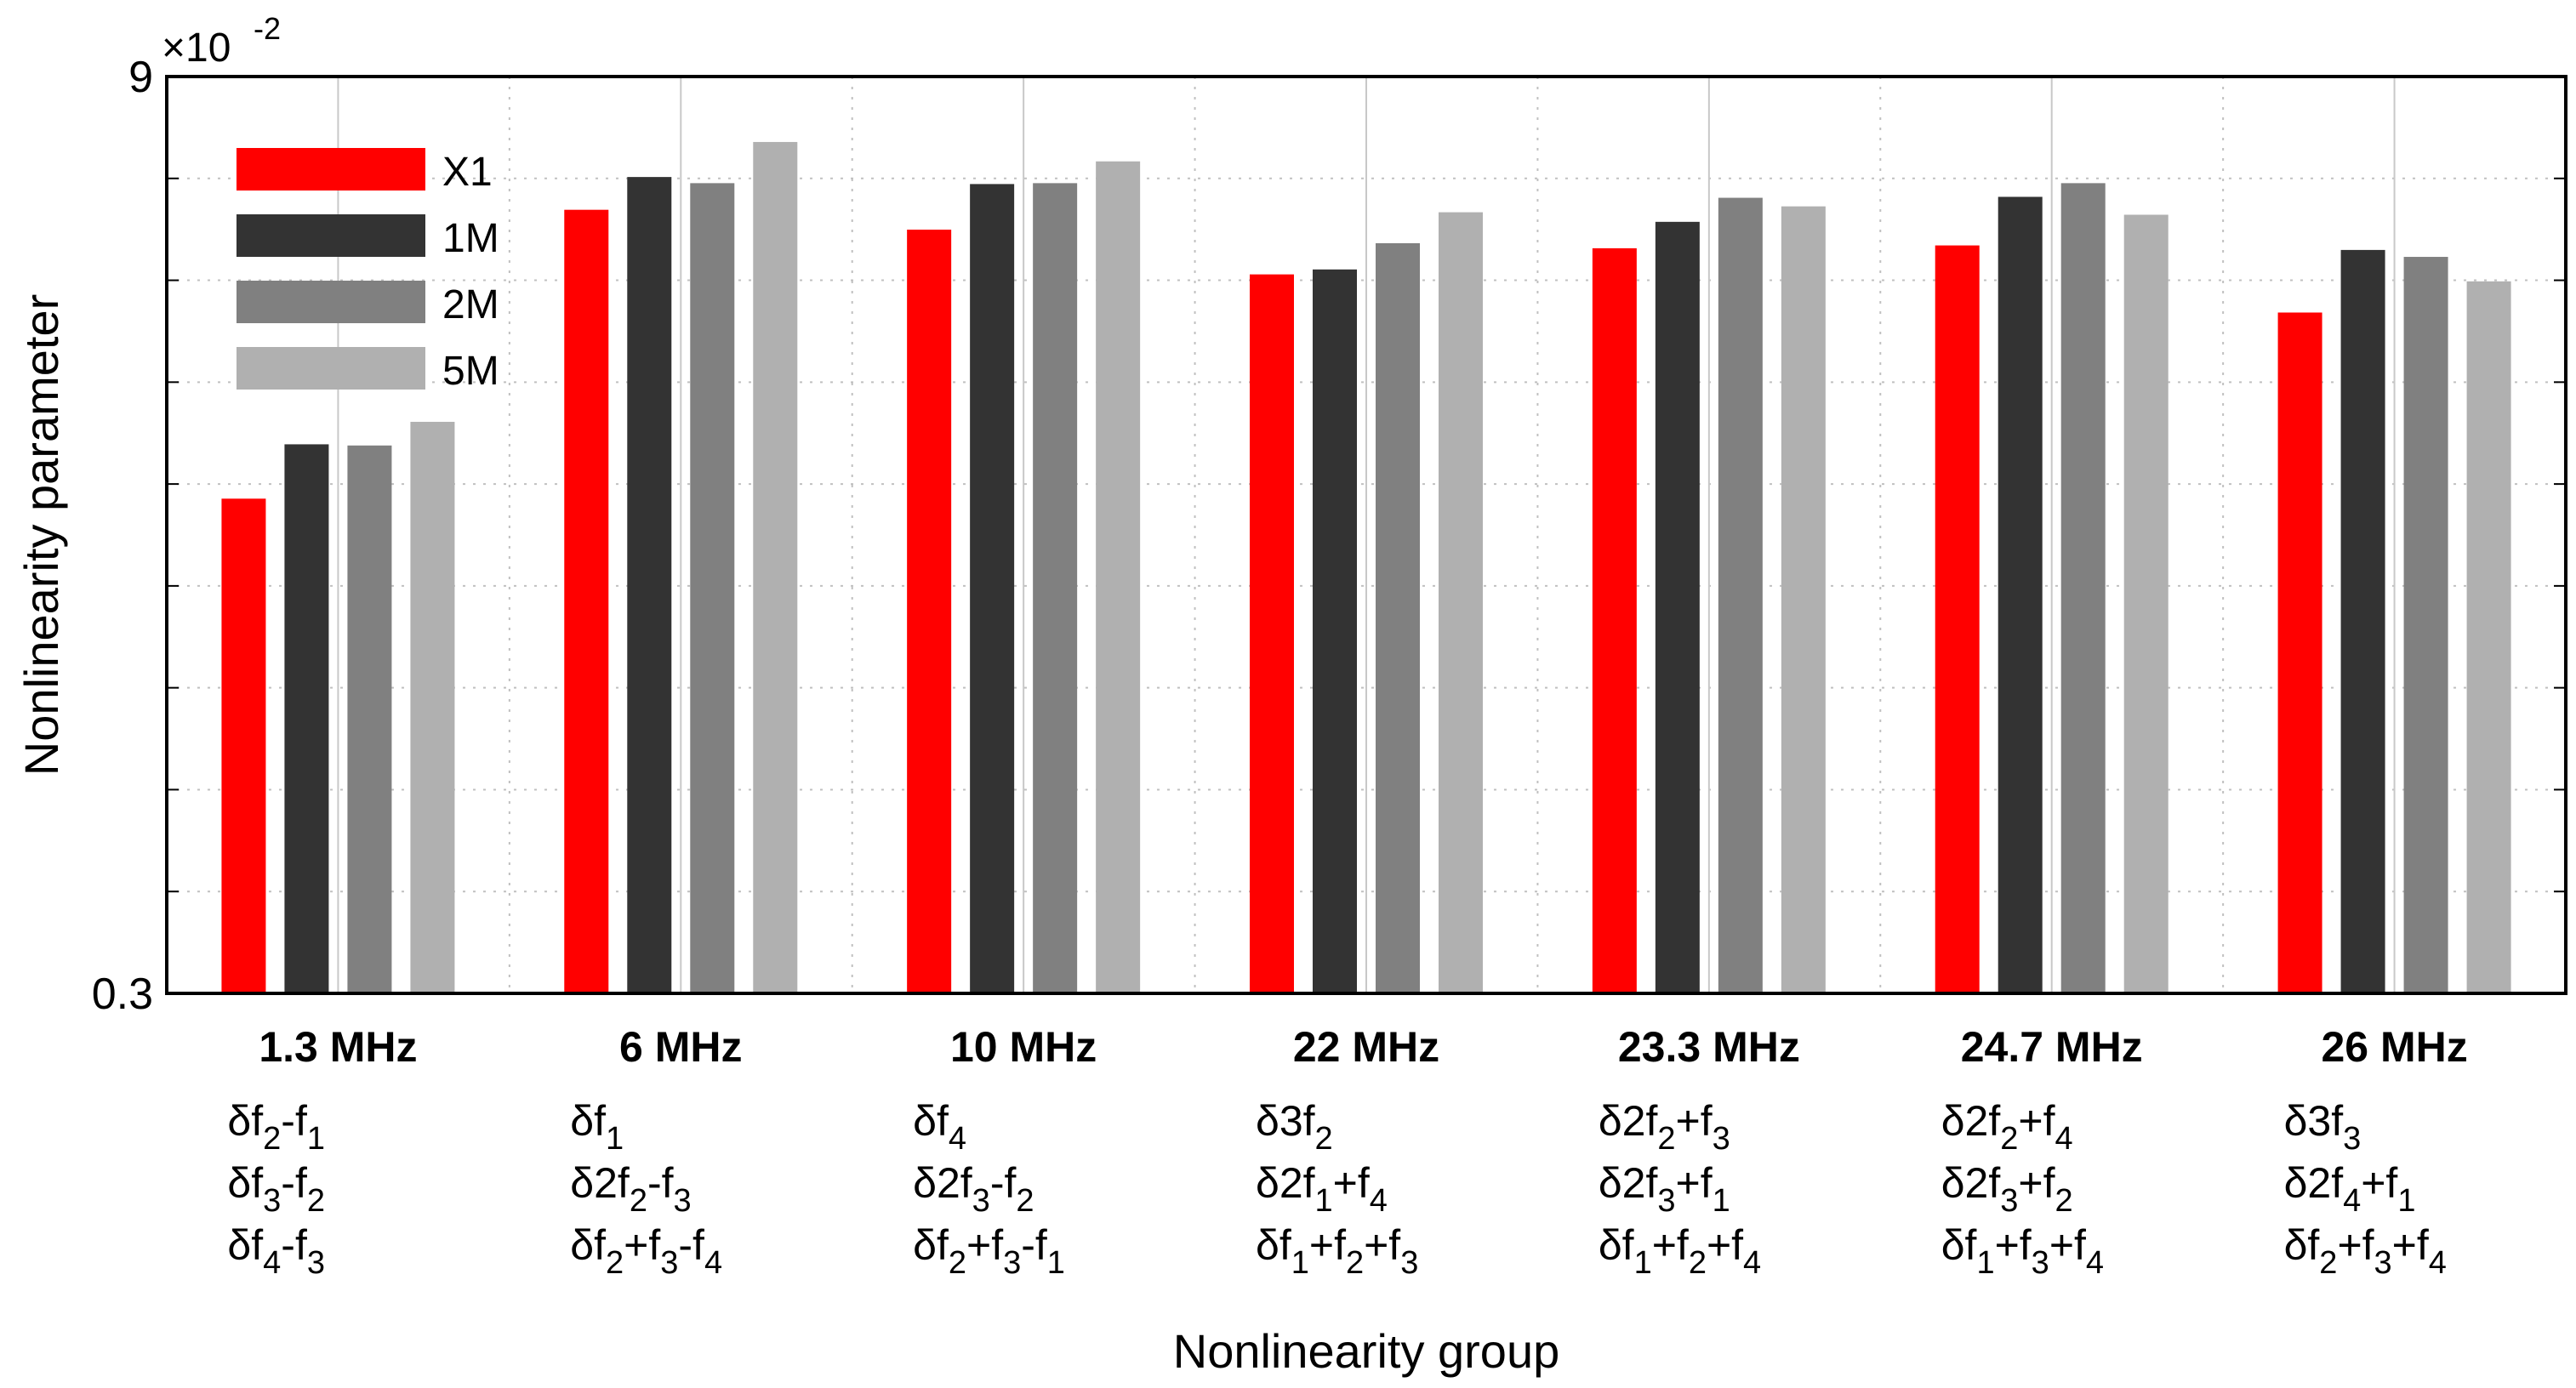 The width and height of the screenshot is (2576, 1388). I want to click on component-label: δf1​, so click(597, 1127).